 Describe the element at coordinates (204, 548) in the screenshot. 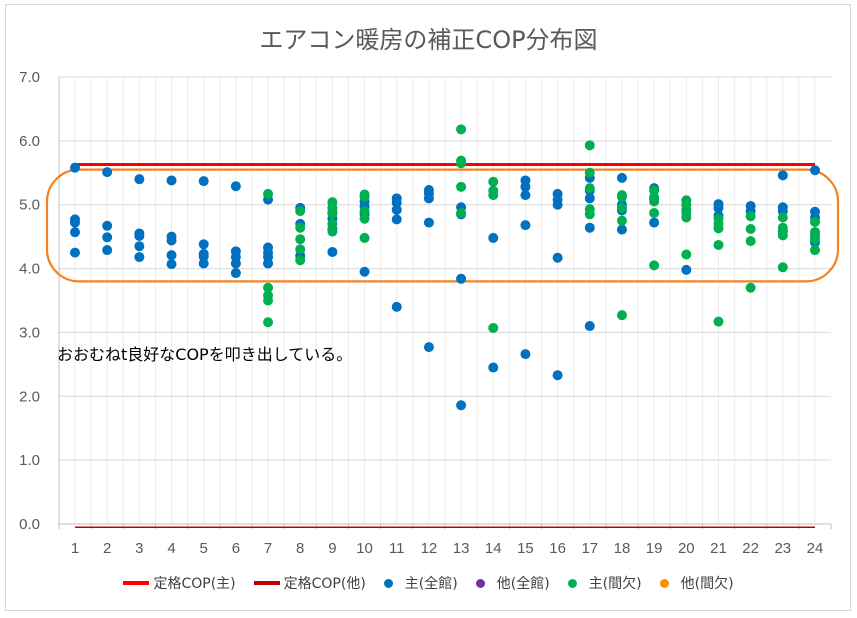

I see `x-tick-label: 5` at that location.